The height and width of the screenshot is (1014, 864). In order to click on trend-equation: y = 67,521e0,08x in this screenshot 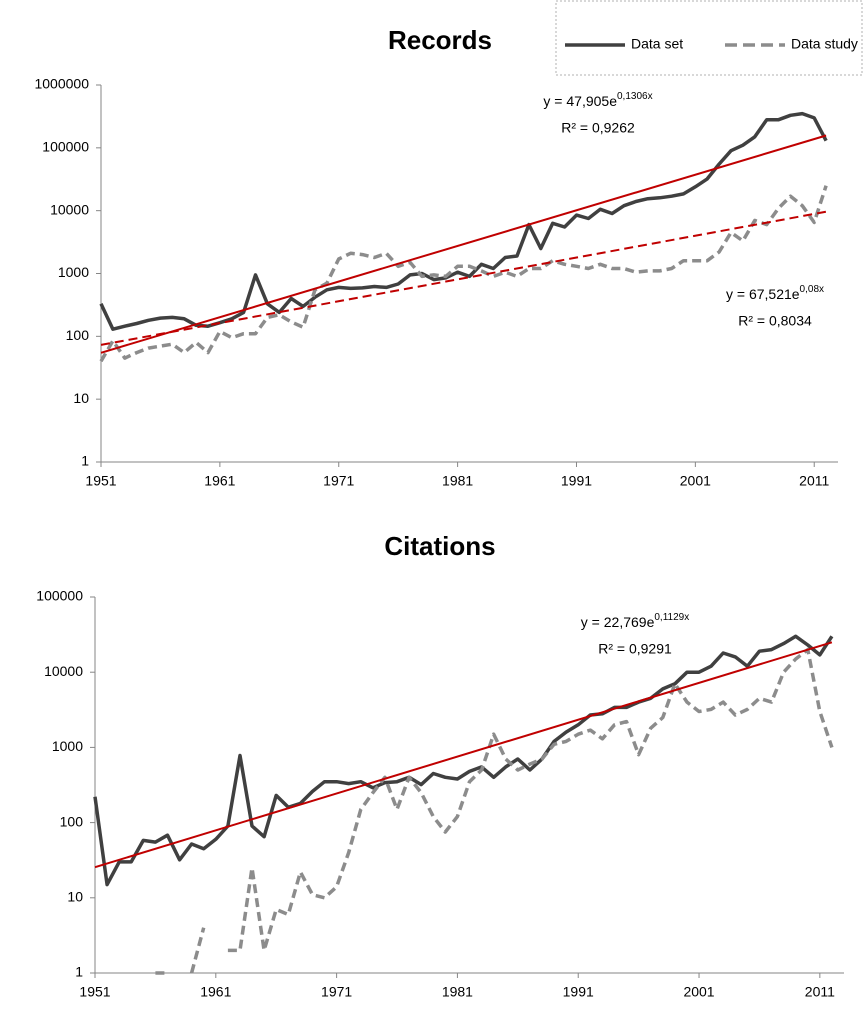, I will do `click(775, 293)`.